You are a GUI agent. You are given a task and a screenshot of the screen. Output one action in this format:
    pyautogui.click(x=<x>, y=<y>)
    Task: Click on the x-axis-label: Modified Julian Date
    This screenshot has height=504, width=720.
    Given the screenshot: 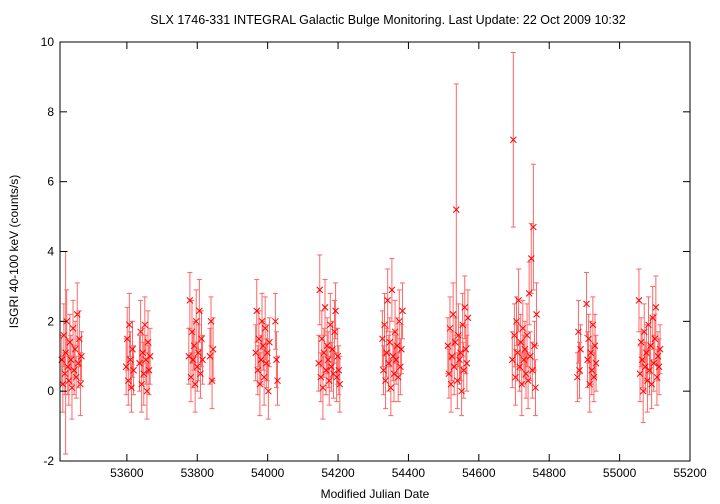 What is the action you would take?
    pyautogui.click(x=375, y=494)
    